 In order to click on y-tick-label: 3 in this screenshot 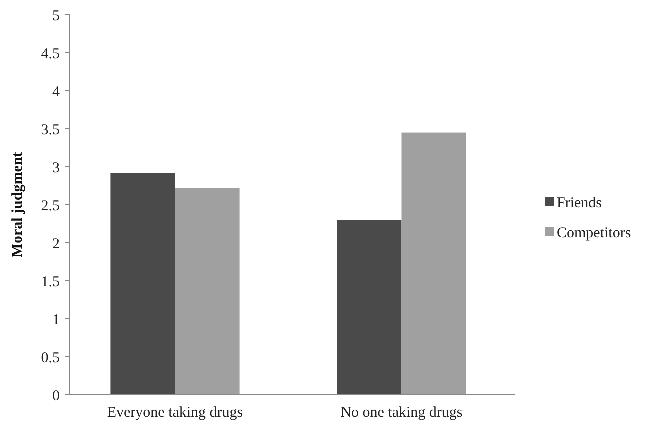, I will do `click(56, 168)`.